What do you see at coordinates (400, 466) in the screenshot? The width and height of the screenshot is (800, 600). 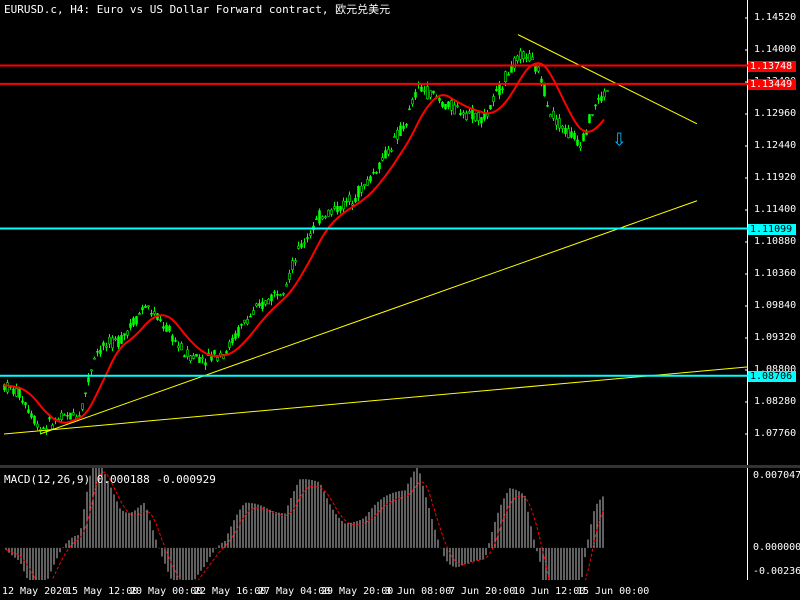 I see `pane-separator` at bounding box center [400, 466].